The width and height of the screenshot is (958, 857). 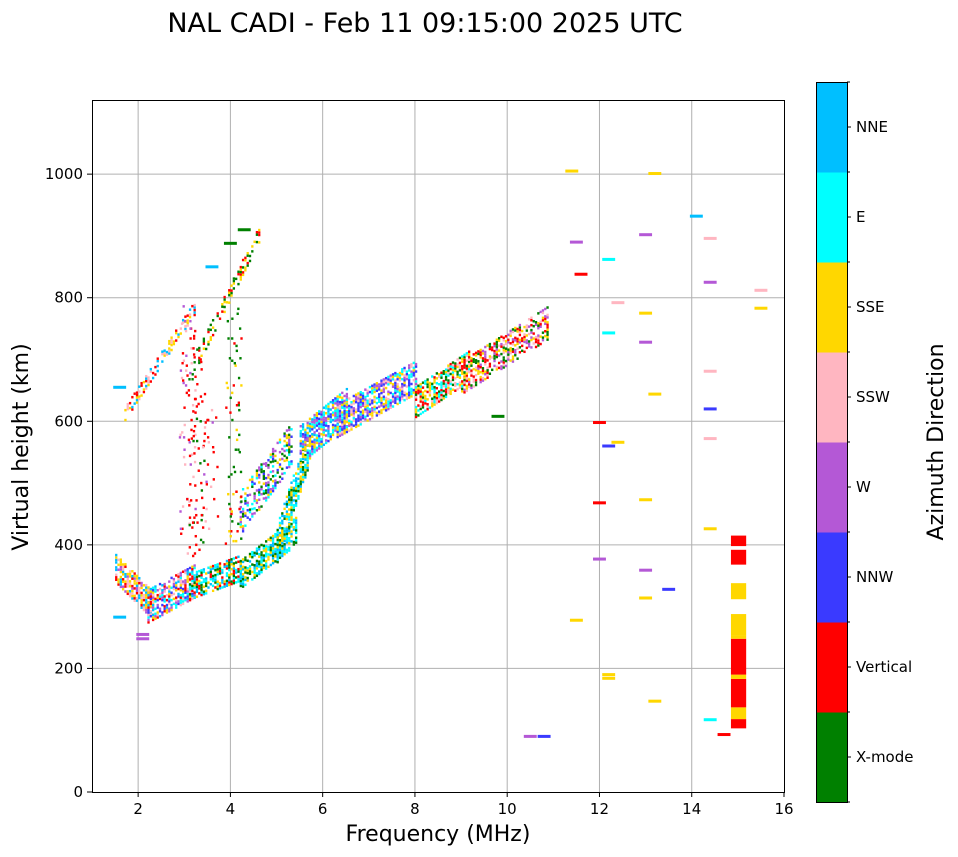 What do you see at coordinates (831, 487) in the screenshot?
I see `colorbar-segment` at bounding box center [831, 487].